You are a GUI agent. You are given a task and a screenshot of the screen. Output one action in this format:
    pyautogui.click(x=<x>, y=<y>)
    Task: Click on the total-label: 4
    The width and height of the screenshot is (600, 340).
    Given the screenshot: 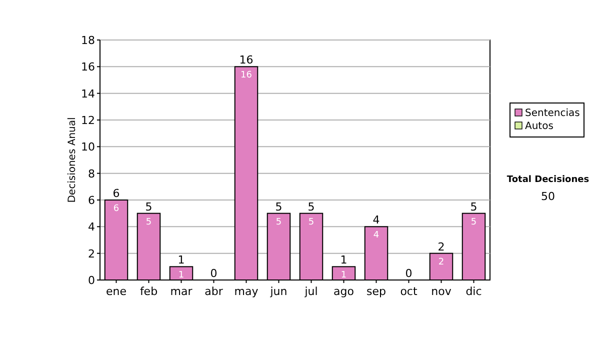 What is the action you would take?
    pyautogui.click(x=376, y=220)
    